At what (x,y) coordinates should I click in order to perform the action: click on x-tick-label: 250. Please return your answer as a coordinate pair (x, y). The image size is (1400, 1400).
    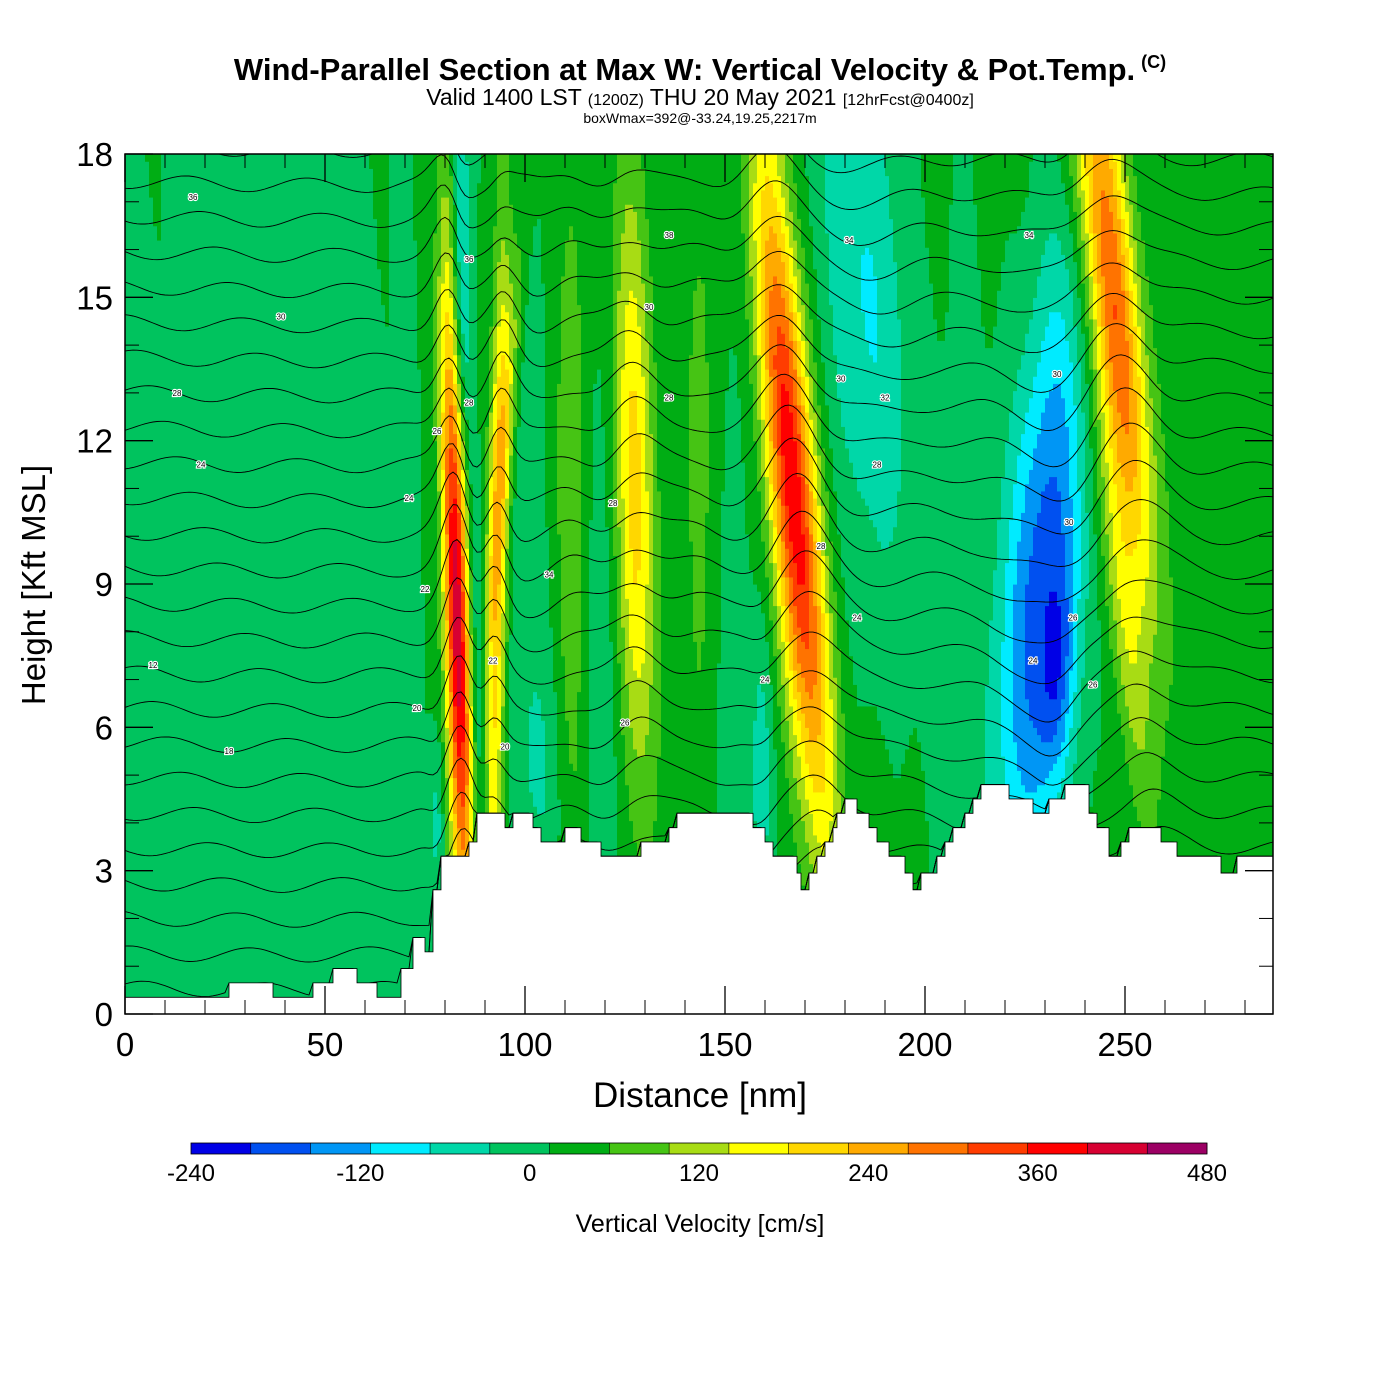
    Looking at the image, I should click on (1124, 1044).